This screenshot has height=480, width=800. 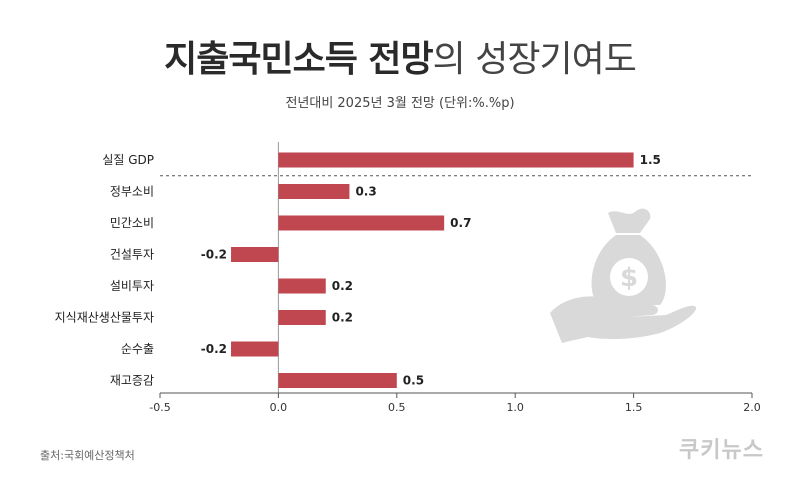 I want to click on money-bag-on-hand-icon: $, so click(x=623, y=275).